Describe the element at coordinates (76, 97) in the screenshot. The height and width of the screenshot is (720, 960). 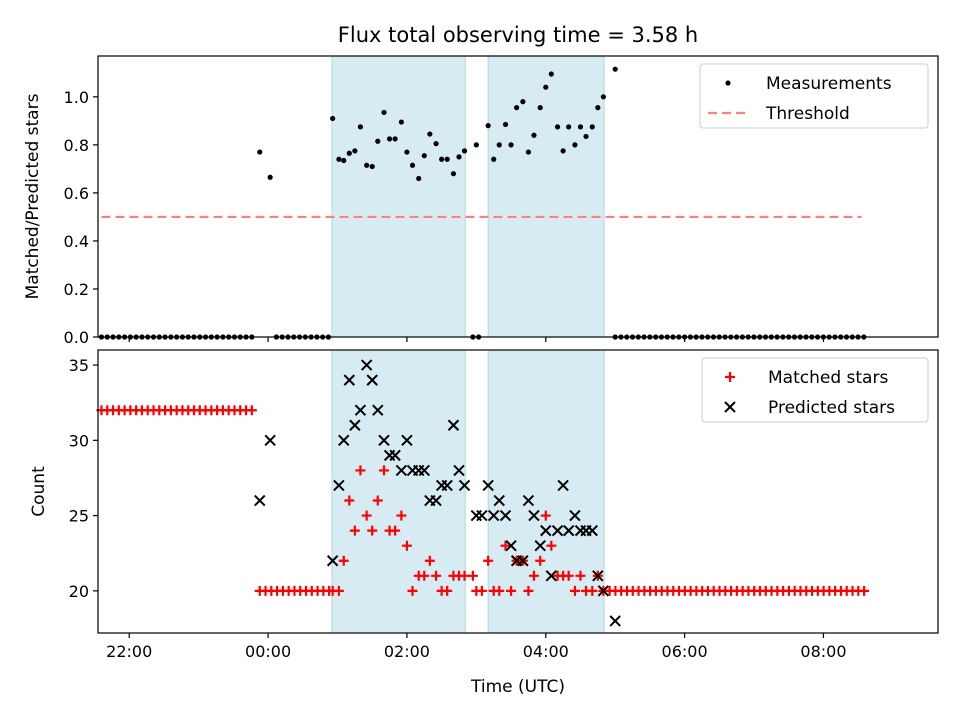
I see `top-y-tick-label: 1.0` at that location.